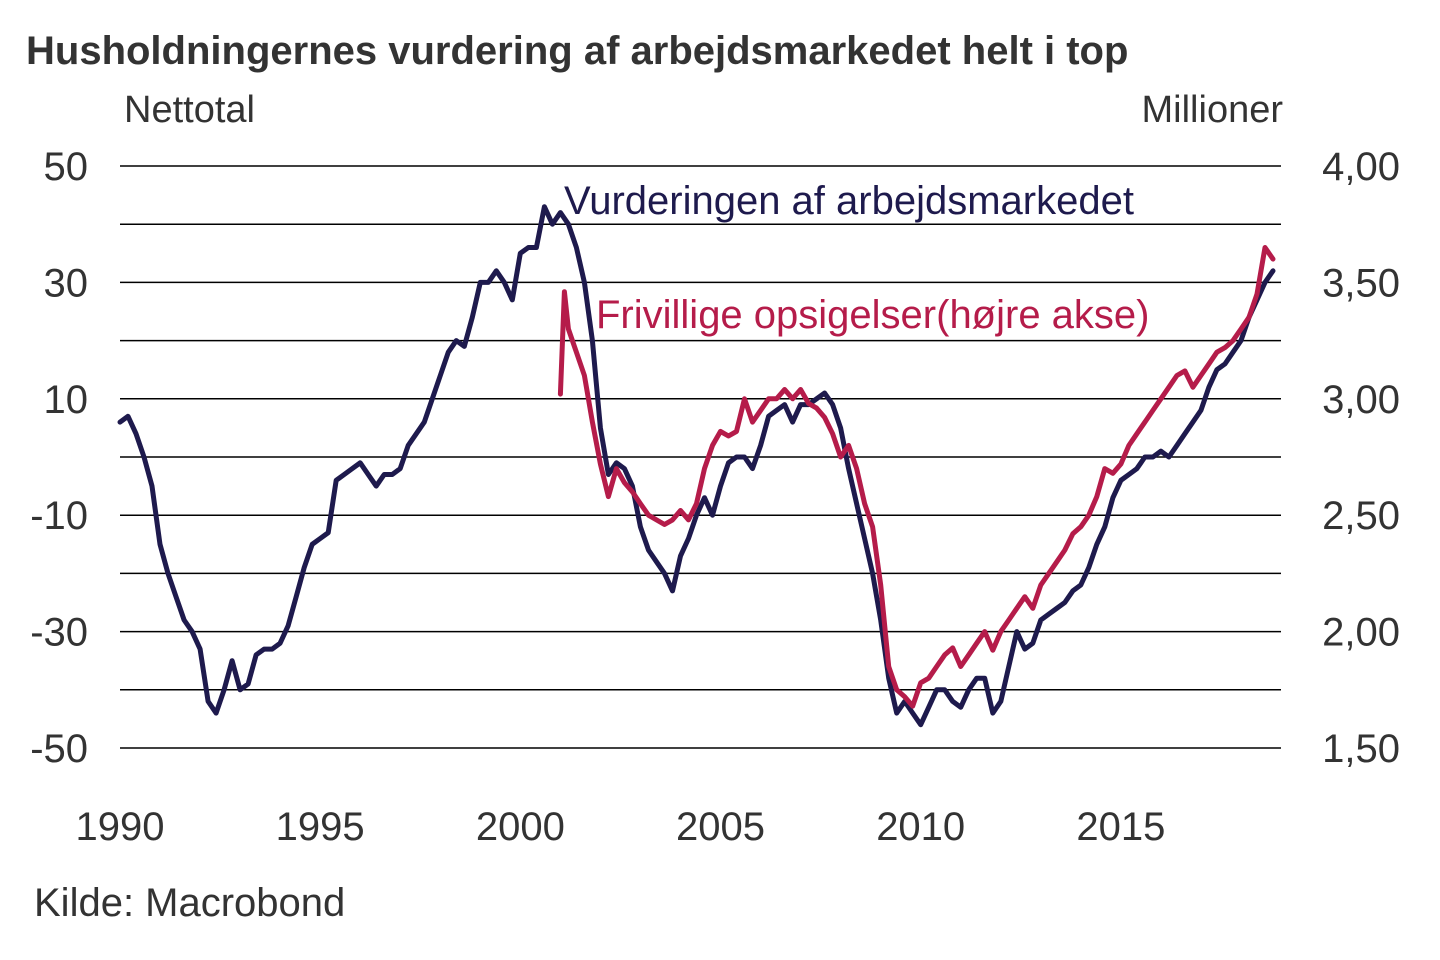 The height and width of the screenshot is (960, 1440). I want to click on left-axis-ticks: 50 30 10 -10 -30 -50, so click(59, 458).